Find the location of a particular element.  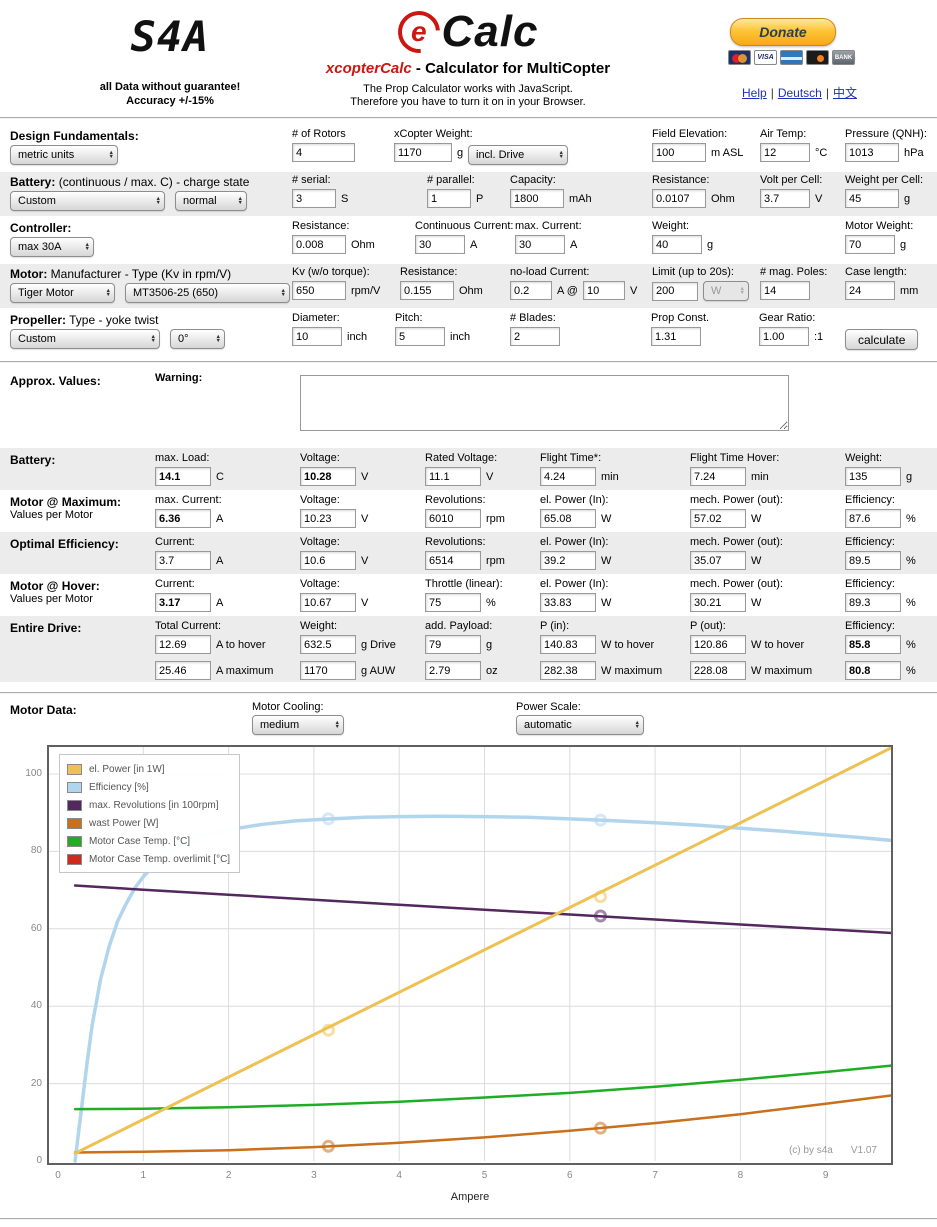

motor-hover-el-power-in-value is located at coordinates (568, 602).